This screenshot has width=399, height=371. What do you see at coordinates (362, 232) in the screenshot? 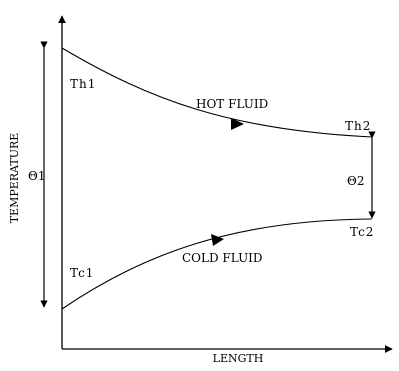
I see `cold-outlet-label: Tc2` at bounding box center [362, 232].